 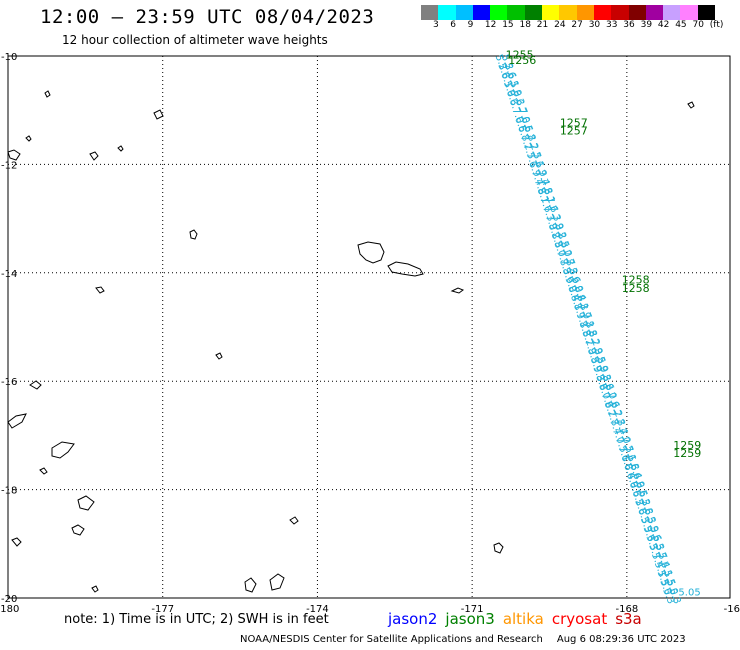 I want to click on legend-label: 3, so click(x=436, y=25).